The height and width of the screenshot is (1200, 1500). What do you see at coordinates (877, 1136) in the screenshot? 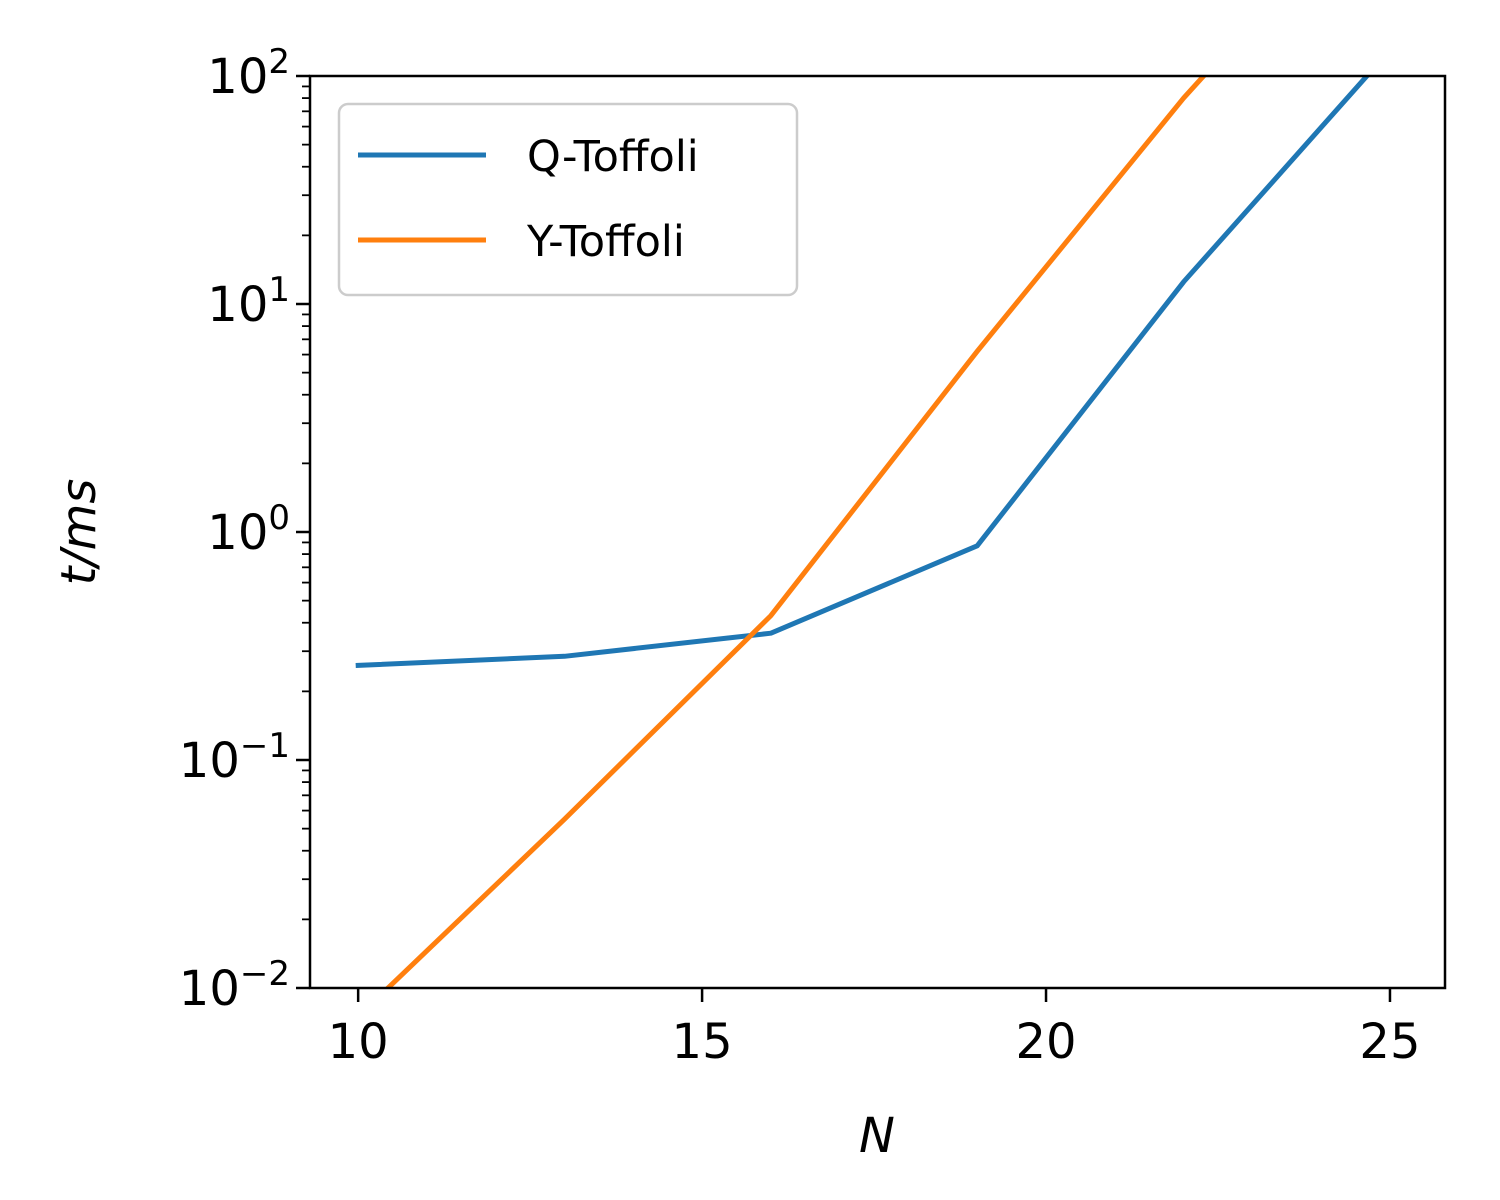
I see `x-axis-label: N` at bounding box center [877, 1136].